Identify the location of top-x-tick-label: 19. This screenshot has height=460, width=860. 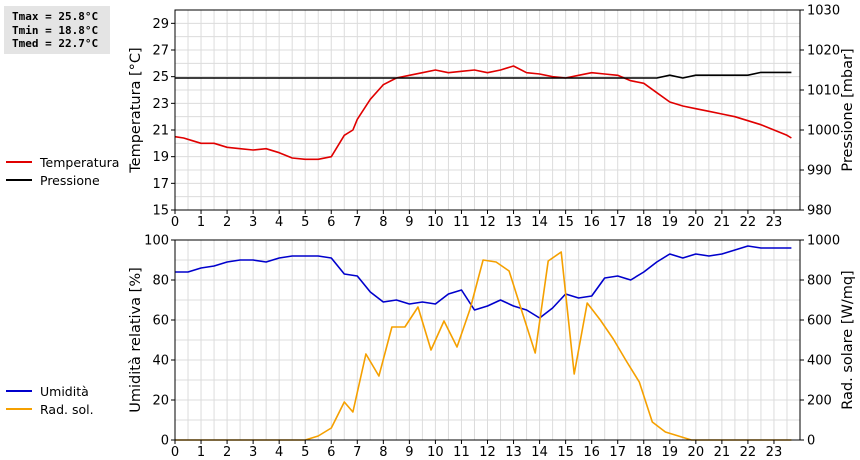
(670, 222).